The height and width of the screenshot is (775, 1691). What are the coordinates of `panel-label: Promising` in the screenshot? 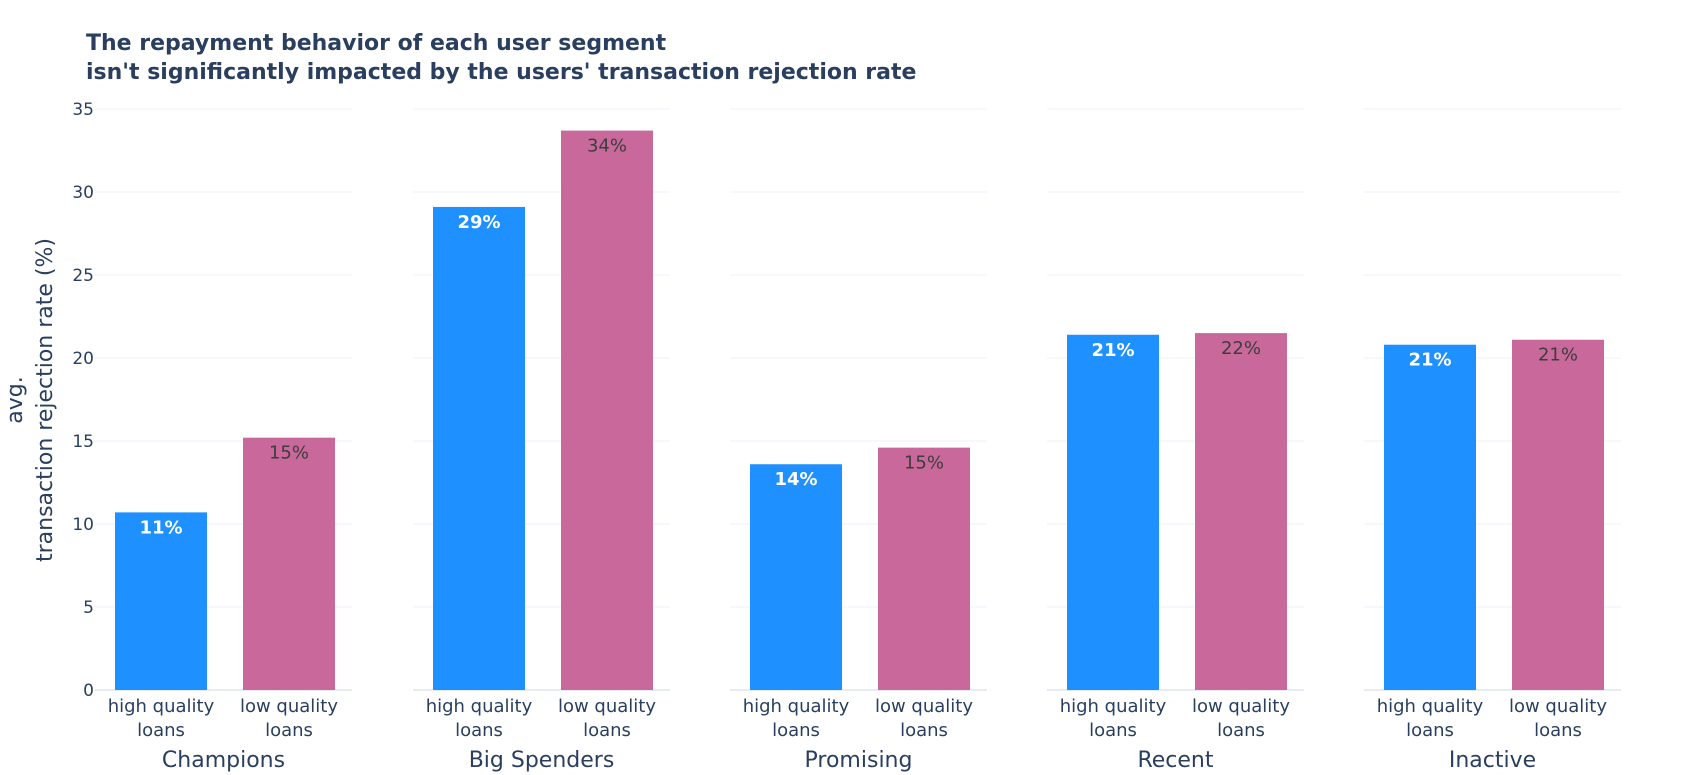 It's located at (859, 760).